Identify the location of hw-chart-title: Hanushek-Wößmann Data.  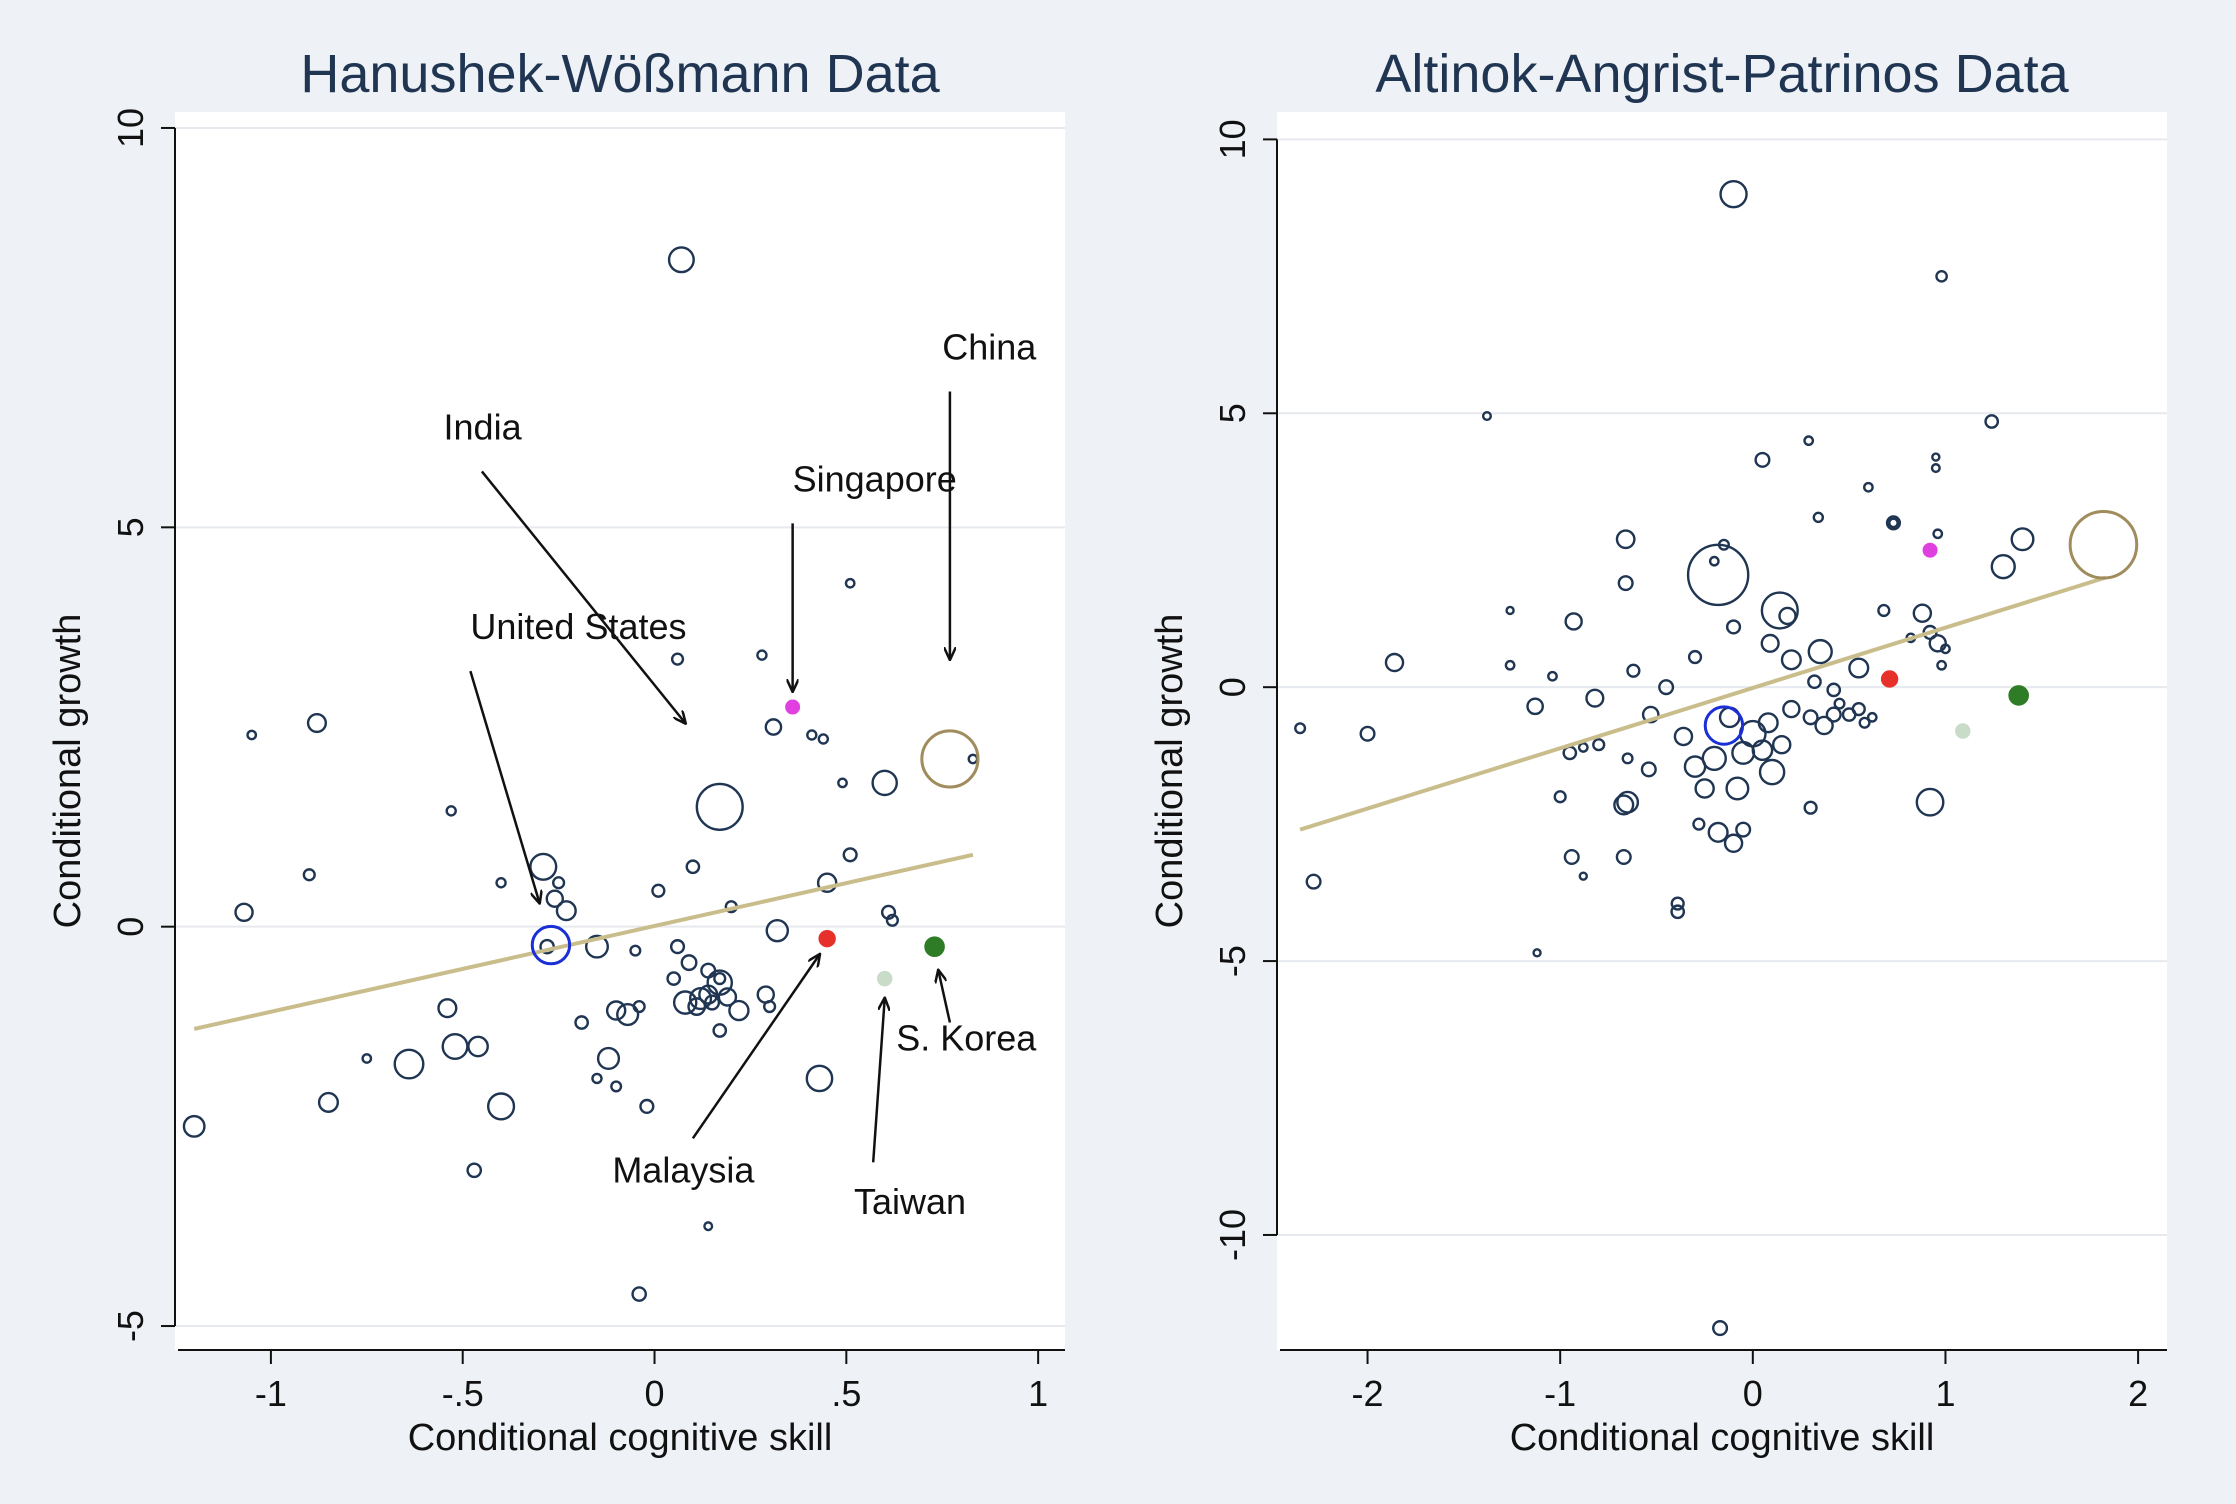
(620, 74).